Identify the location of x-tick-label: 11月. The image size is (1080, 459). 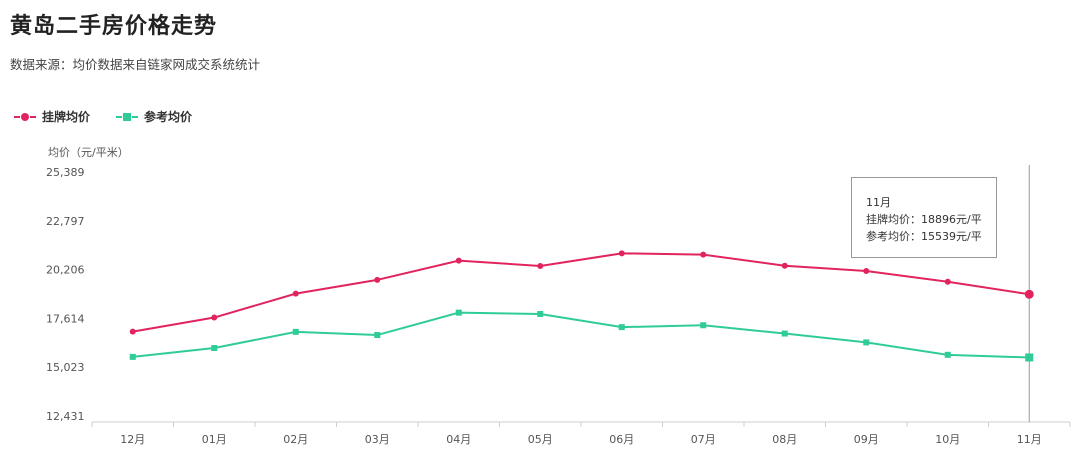
(1029, 439).